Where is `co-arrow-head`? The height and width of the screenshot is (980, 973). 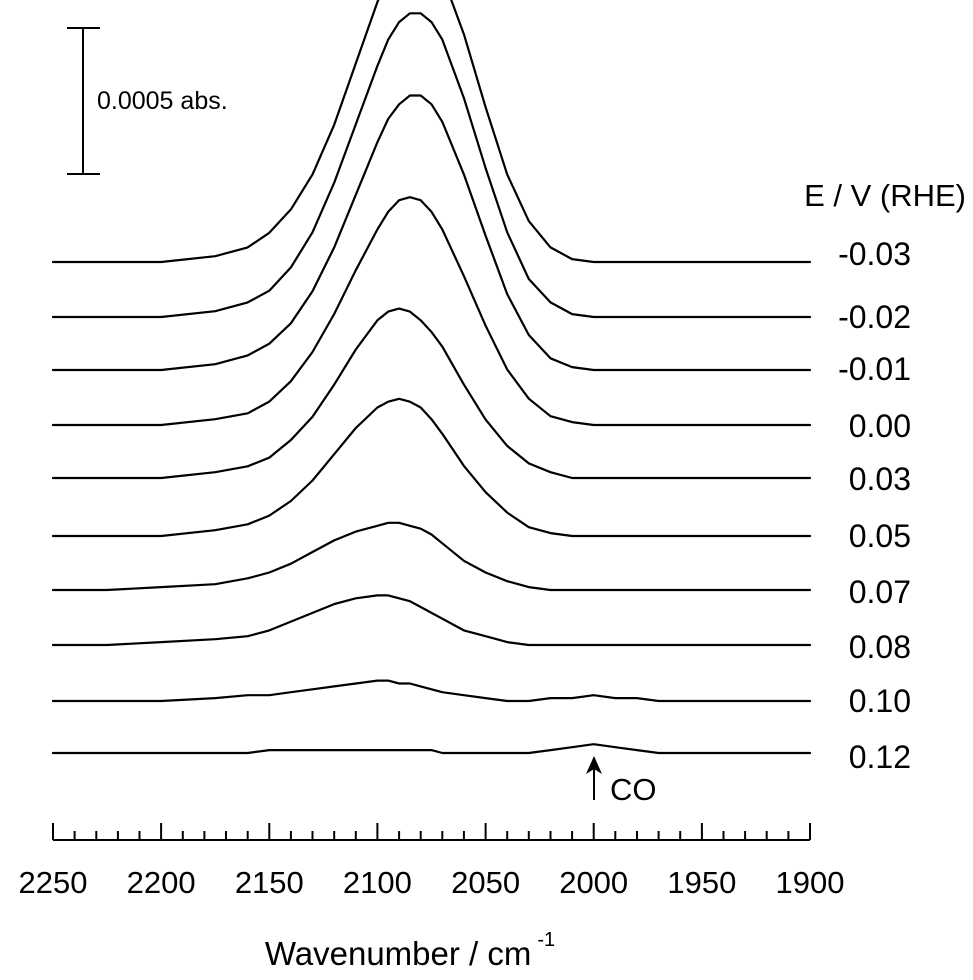
co-arrow-head is located at coordinates (594, 765).